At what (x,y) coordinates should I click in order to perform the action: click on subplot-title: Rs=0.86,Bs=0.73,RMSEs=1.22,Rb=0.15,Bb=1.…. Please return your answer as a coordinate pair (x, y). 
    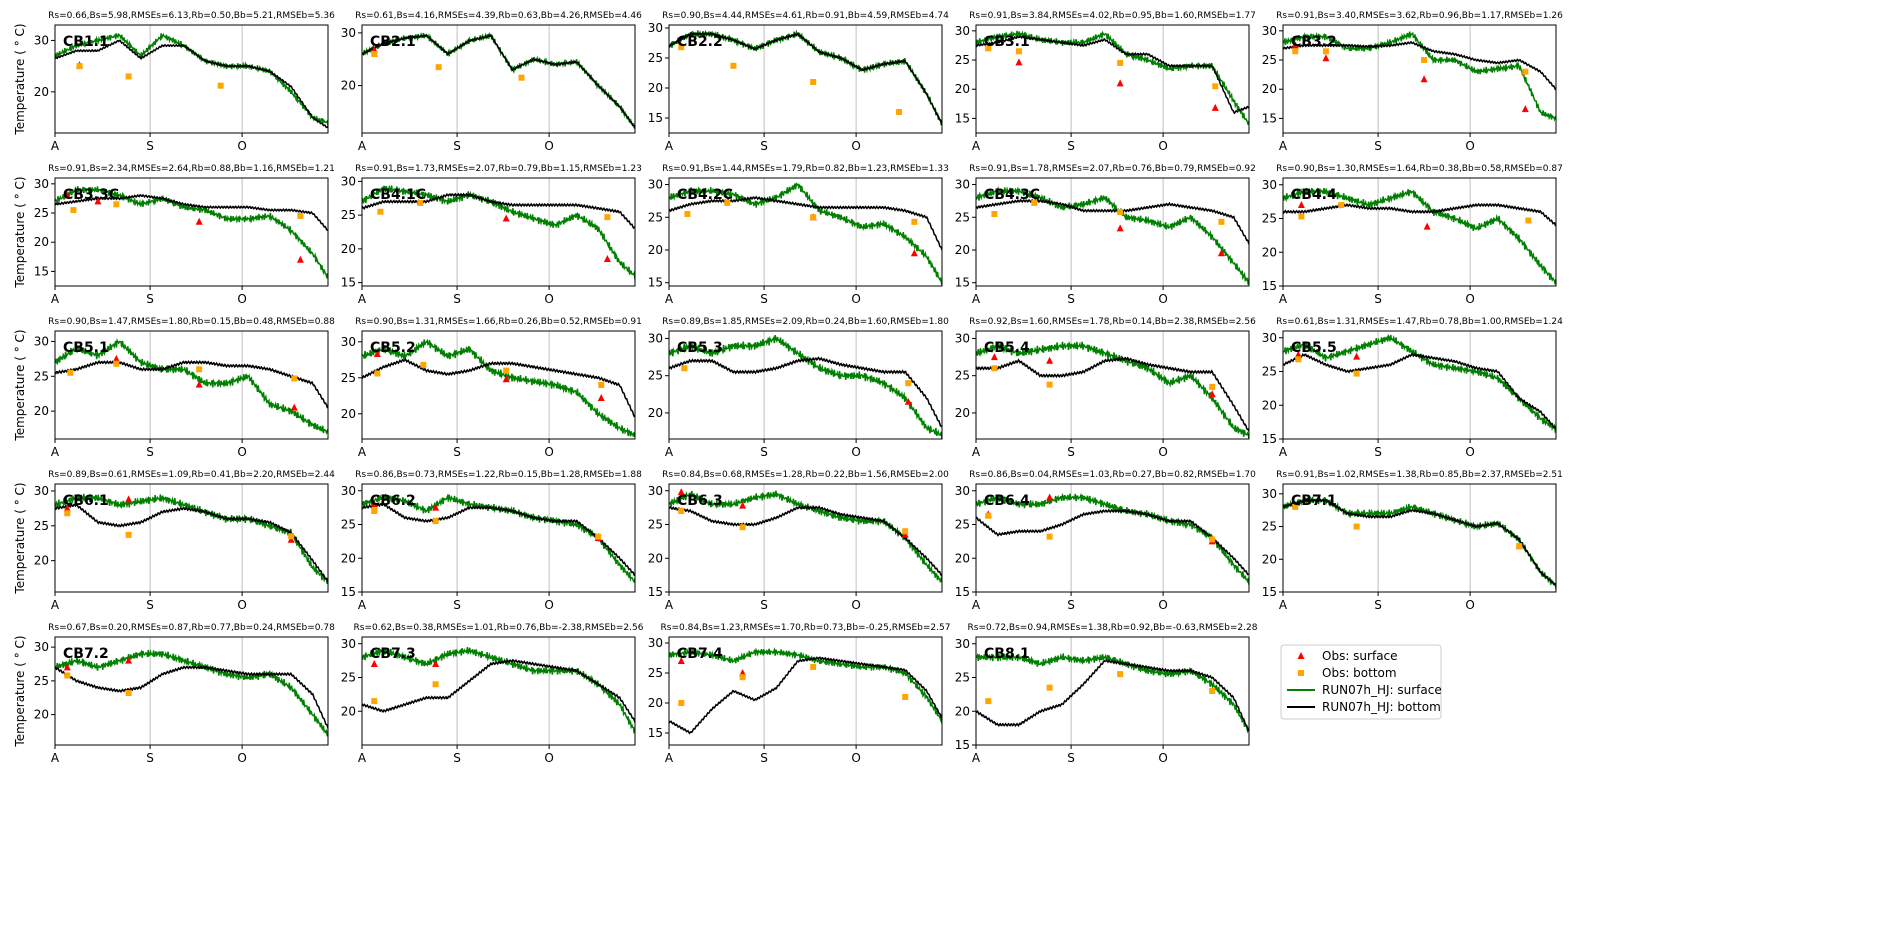
    Looking at the image, I should click on (498, 475).